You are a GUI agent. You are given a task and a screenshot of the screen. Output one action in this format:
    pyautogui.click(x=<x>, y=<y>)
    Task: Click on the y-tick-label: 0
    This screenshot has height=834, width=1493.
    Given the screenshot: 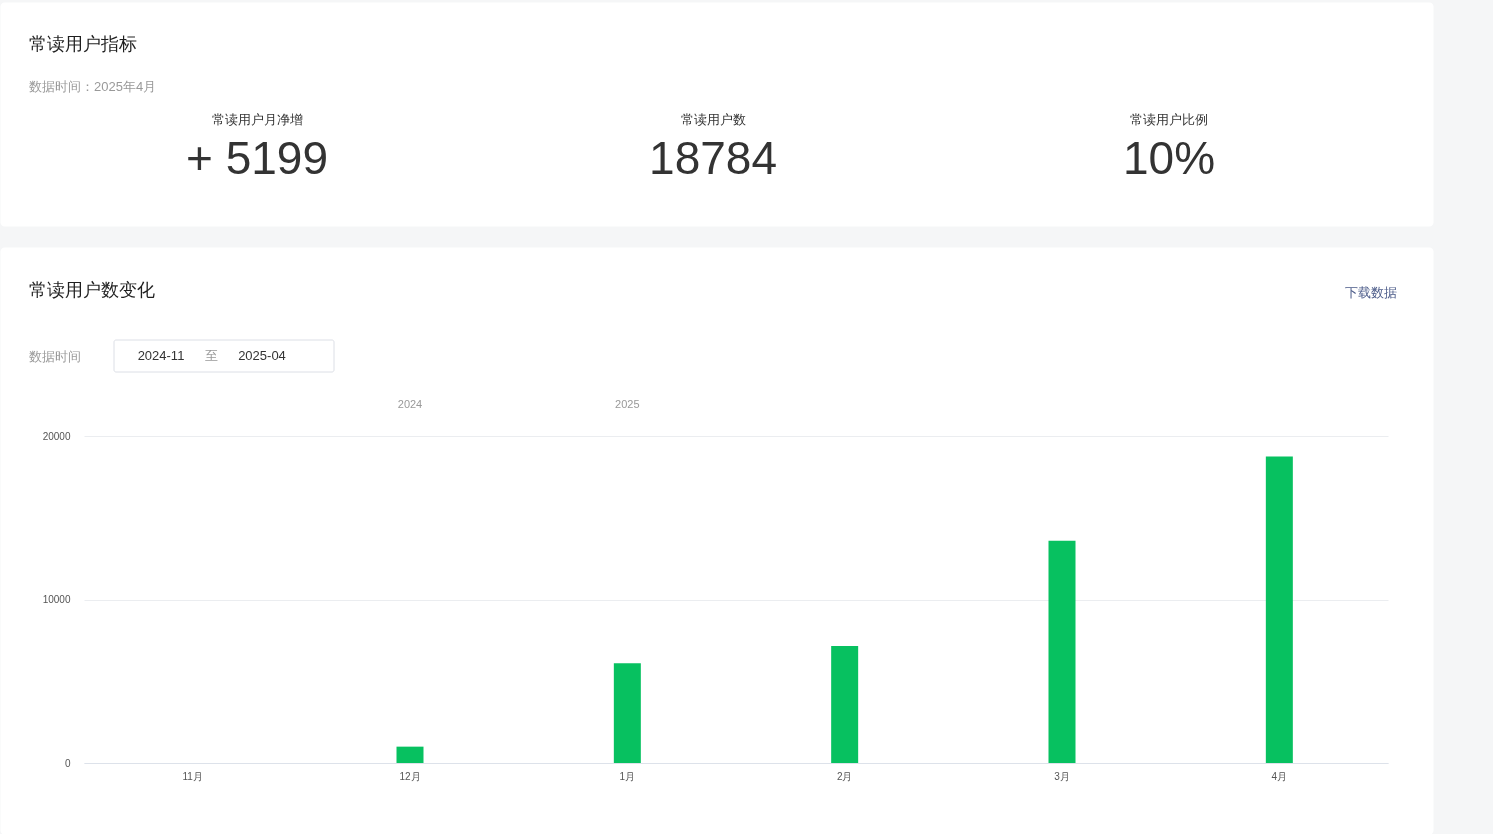 What is the action you would take?
    pyautogui.click(x=67, y=763)
    